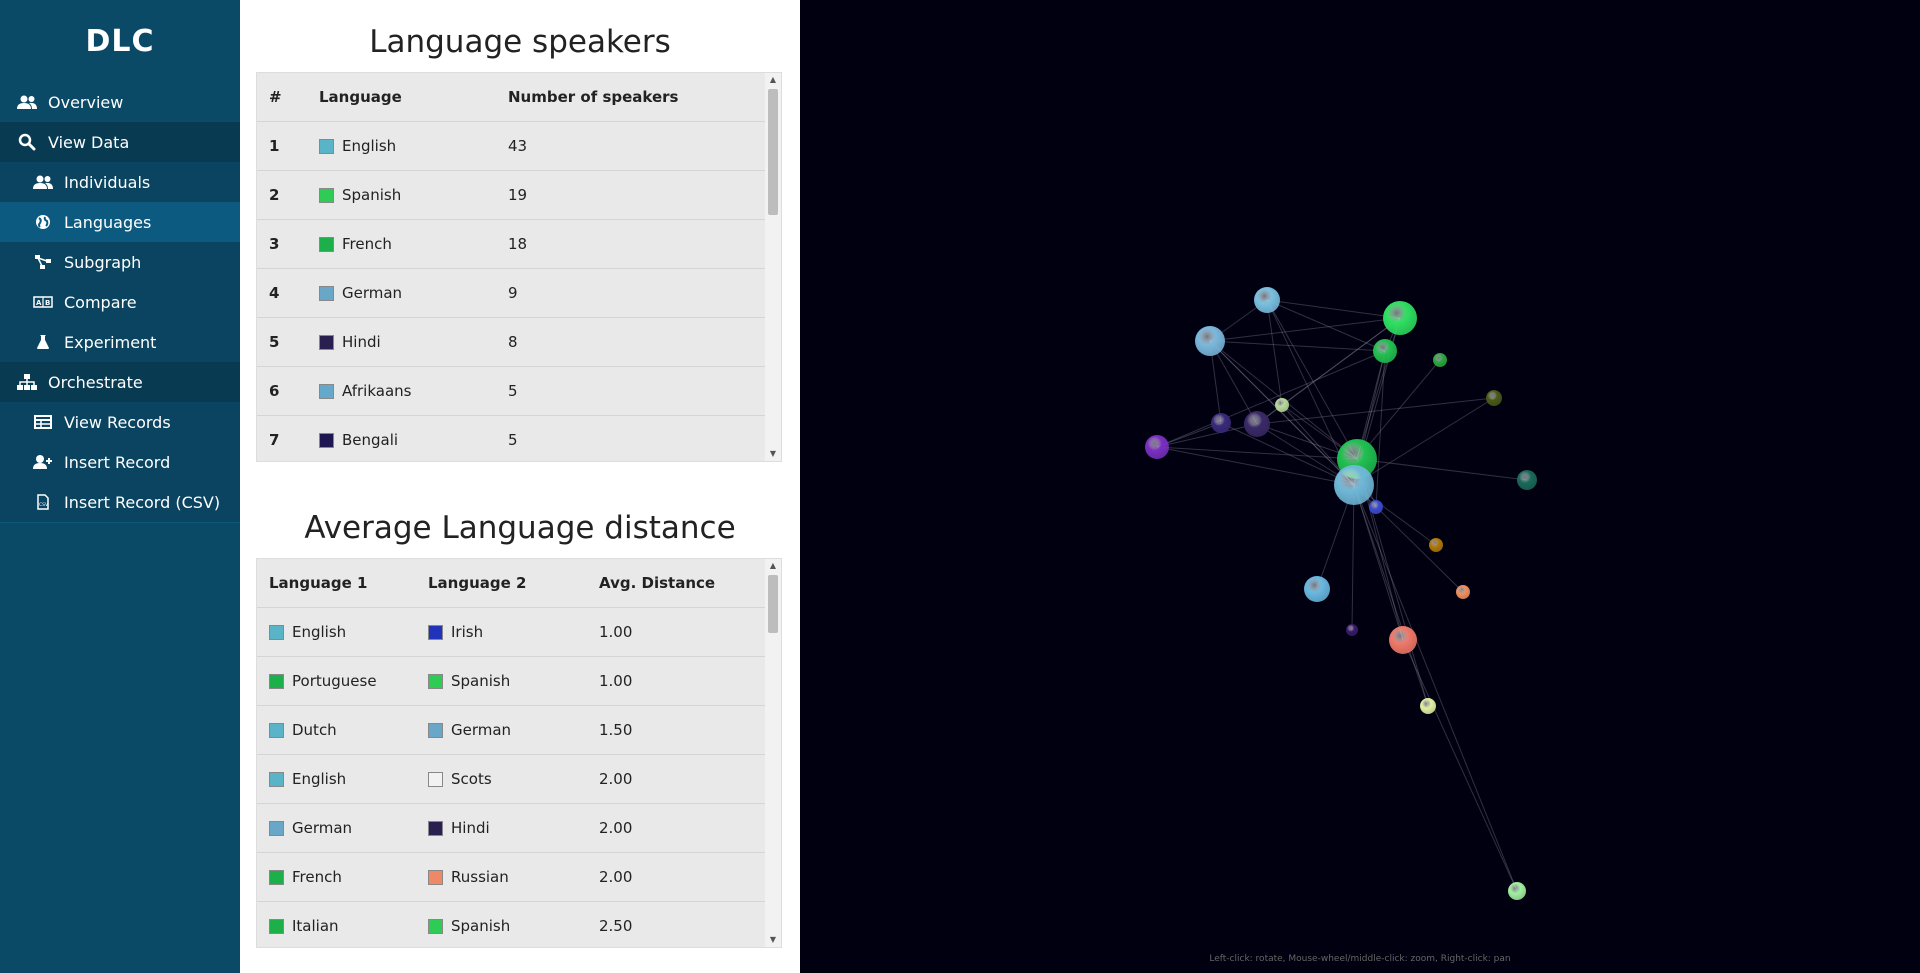 Image resolution: width=1920 pixels, height=973 pixels. I want to click on distance-scrollbar: ▲ ▼, so click(773, 753).